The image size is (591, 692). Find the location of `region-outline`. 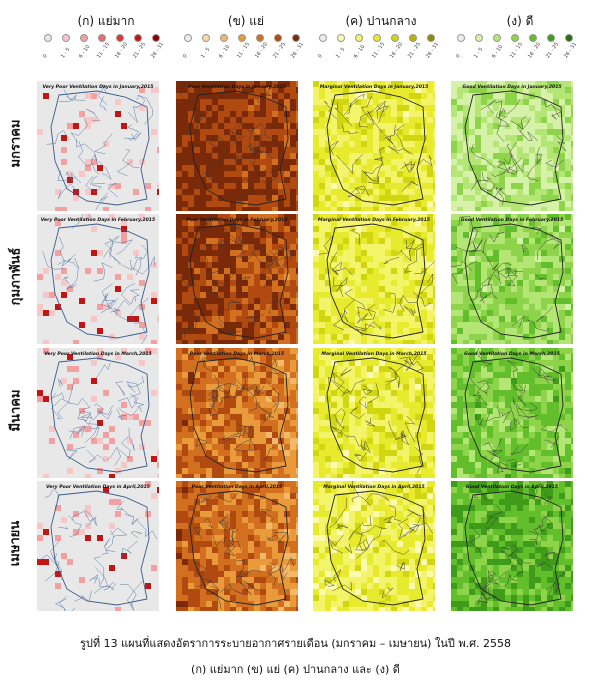

region-outline is located at coordinates (376, 281).